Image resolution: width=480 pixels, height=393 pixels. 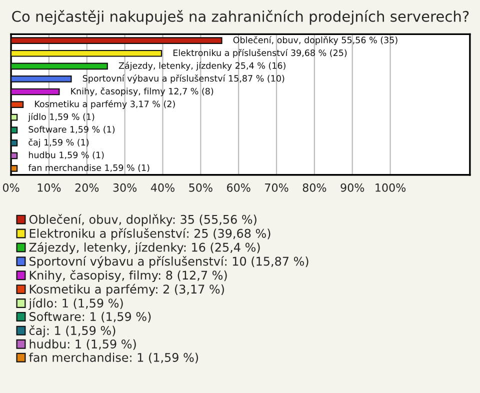 What do you see at coordinates (89, 168) in the screenshot?
I see `data-label: fan merchandise 1,59 % (1)` at bounding box center [89, 168].